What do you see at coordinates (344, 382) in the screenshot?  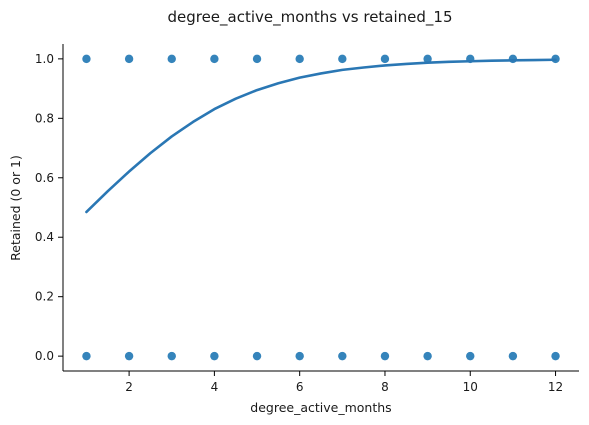 I see `x-axis-ticks: 2 4 6 8 10 12` at bounding box center [344, 382].